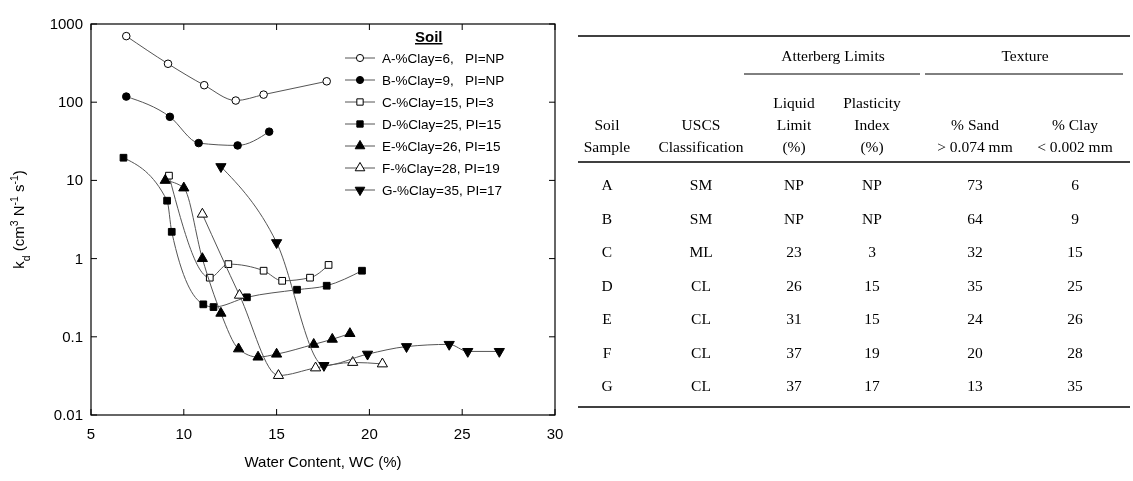 The height and width of the screenshot is (481, 1133). Describe the element at coordinates (72, 336) in the screenshot. I see `y-tick-label: 0.1` at that location.